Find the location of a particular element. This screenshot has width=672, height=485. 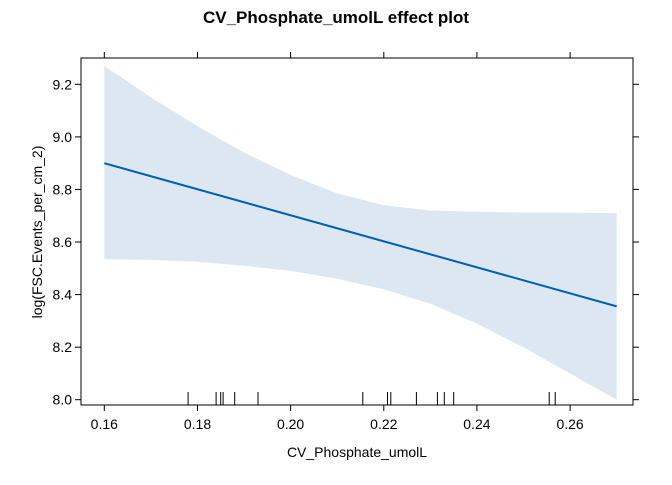

y-tick-label-1: 8.2 is located at coordinates (63, 347).